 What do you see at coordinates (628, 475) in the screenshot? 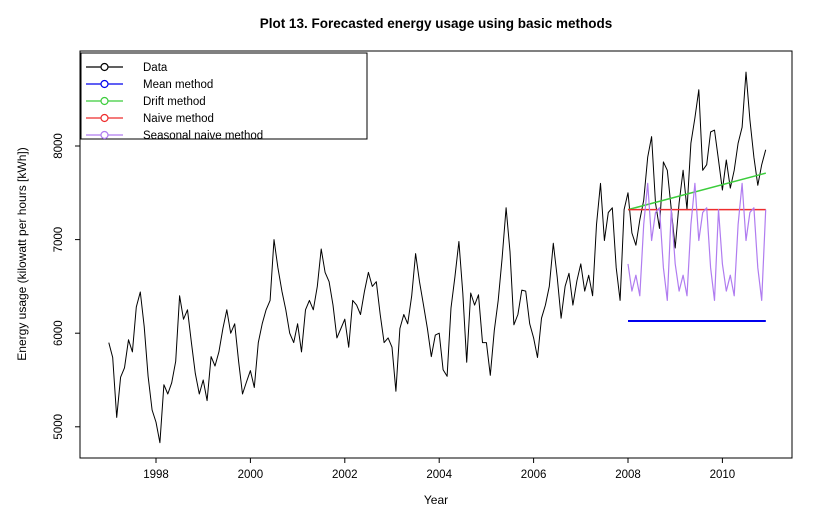
I see `x-tick-label: 2008` at bounding box center [628, 475].